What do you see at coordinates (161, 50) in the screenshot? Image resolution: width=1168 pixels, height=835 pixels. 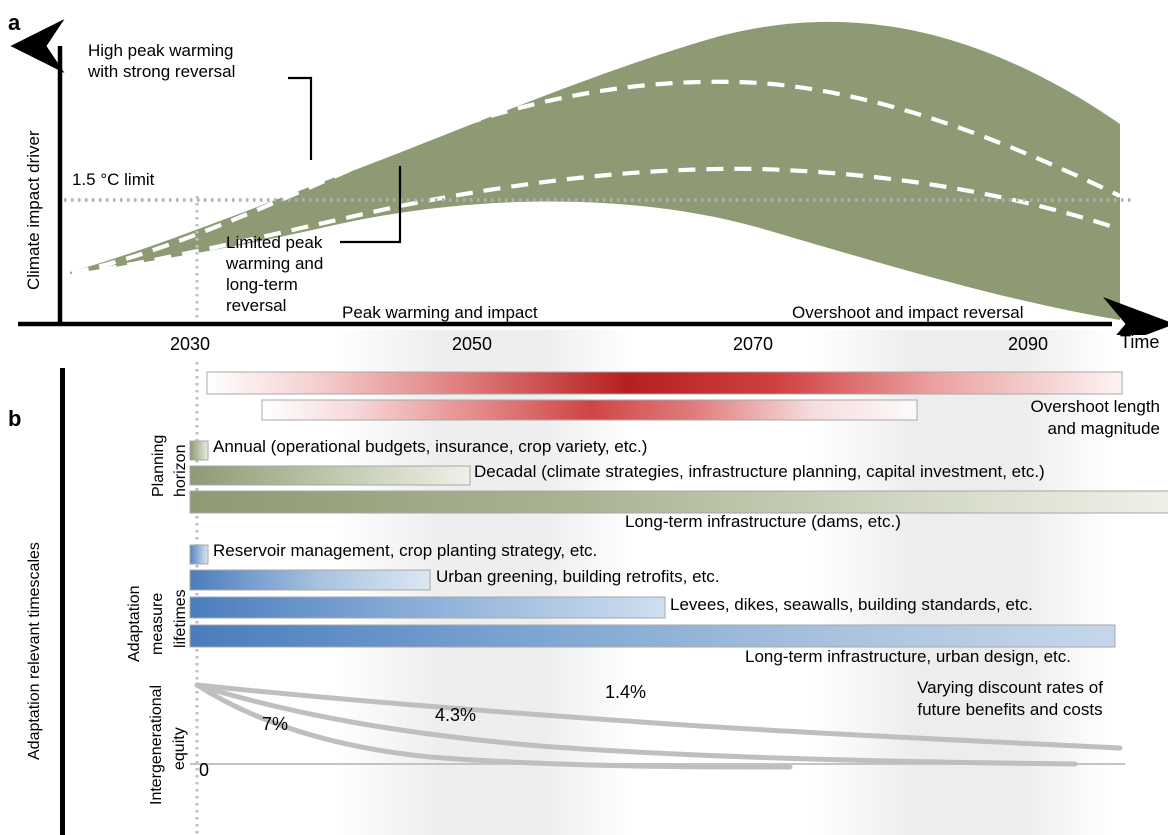 I see `annotation-high-peak-line-1: High peak warming` at bounding box center [161, 50].